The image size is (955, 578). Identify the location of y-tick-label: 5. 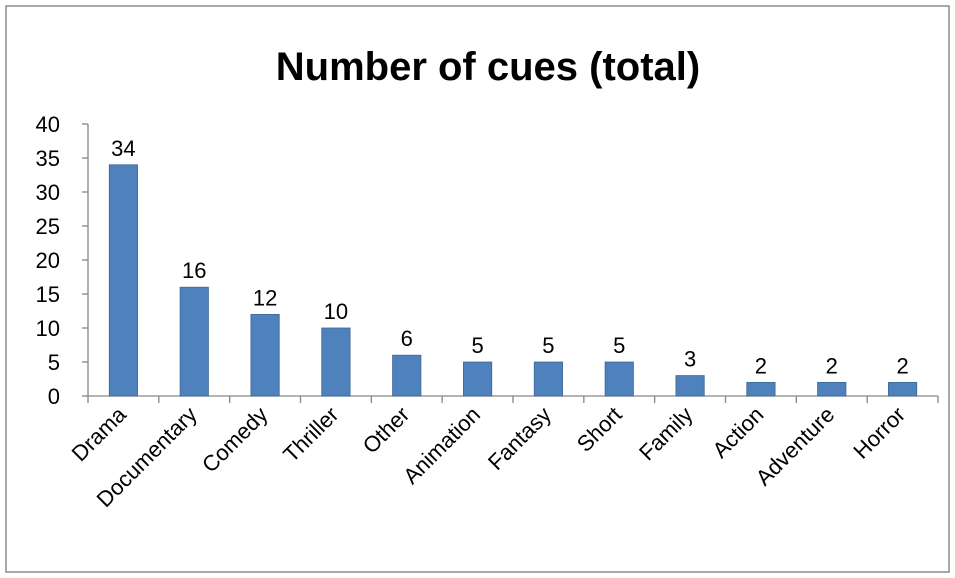
(54, 362).